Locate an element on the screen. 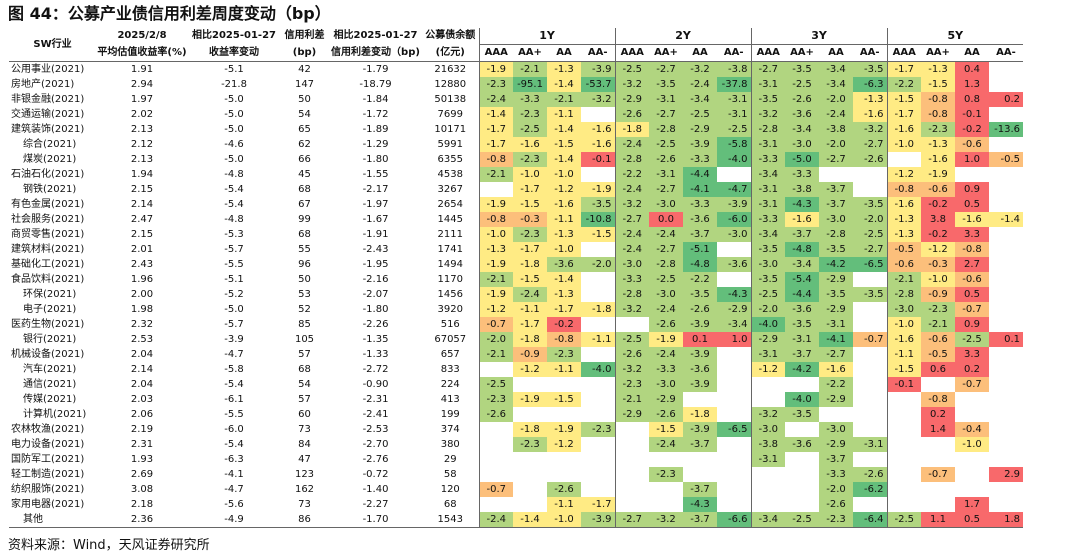 This screenshot has width=1080, height=557. credit-spread: 57 is located at coordinates (304, 399).